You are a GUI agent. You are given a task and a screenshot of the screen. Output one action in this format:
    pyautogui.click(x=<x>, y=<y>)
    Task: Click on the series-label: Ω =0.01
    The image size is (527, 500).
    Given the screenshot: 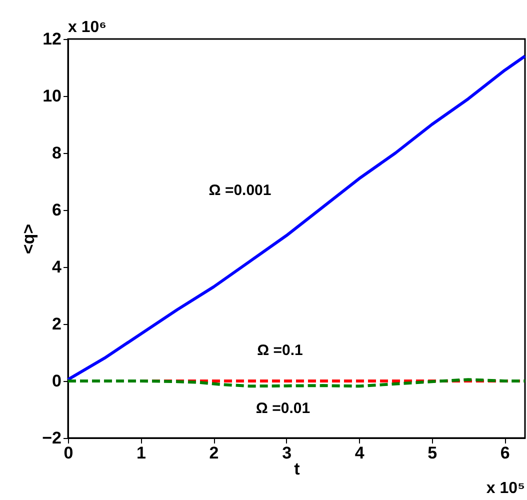 What is the action you would take?
    pyautogui.click(x=283, y=408)
    